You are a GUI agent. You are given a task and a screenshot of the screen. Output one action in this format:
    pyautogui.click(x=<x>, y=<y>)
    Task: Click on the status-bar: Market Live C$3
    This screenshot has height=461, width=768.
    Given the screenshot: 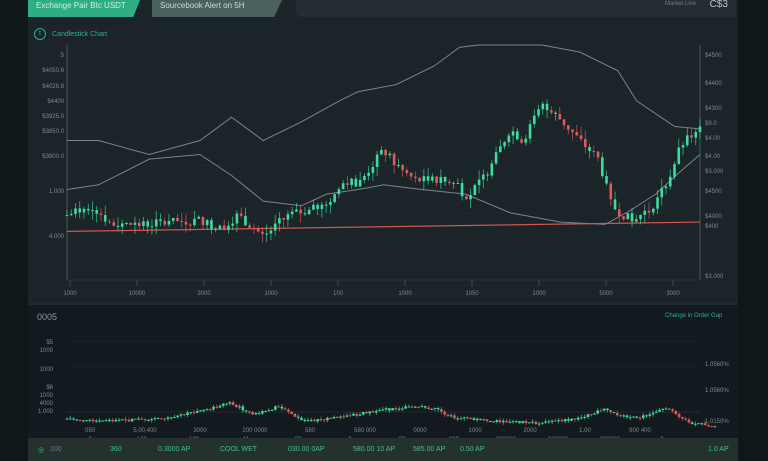 What is the action you would take?
    pyautogui.click(x=516, y=8)
    